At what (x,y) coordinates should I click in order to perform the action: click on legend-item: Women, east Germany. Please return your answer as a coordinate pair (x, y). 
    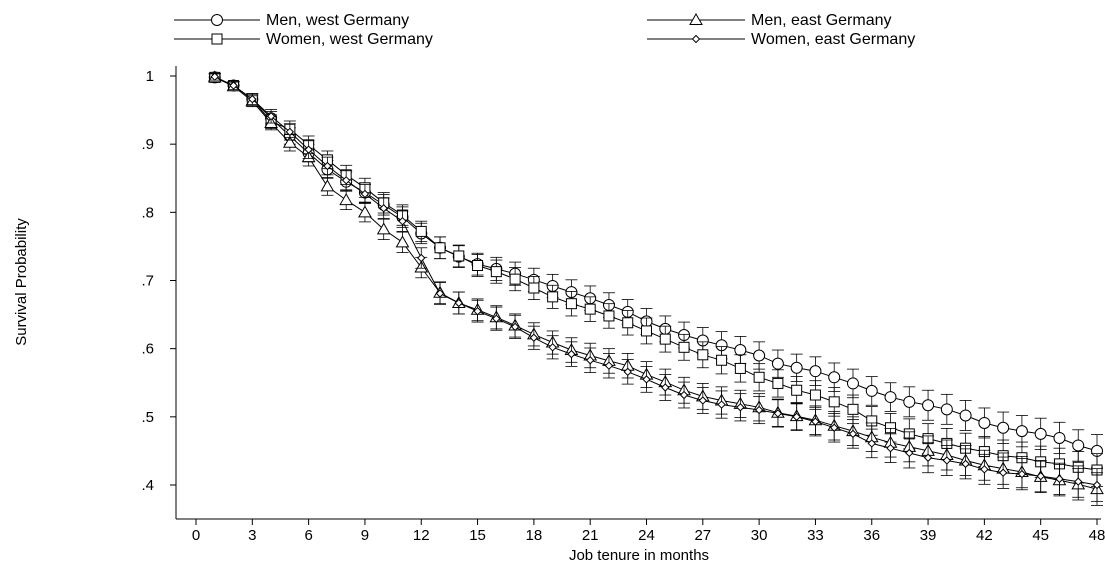
    Looking at the image, I should click on (781, 39).